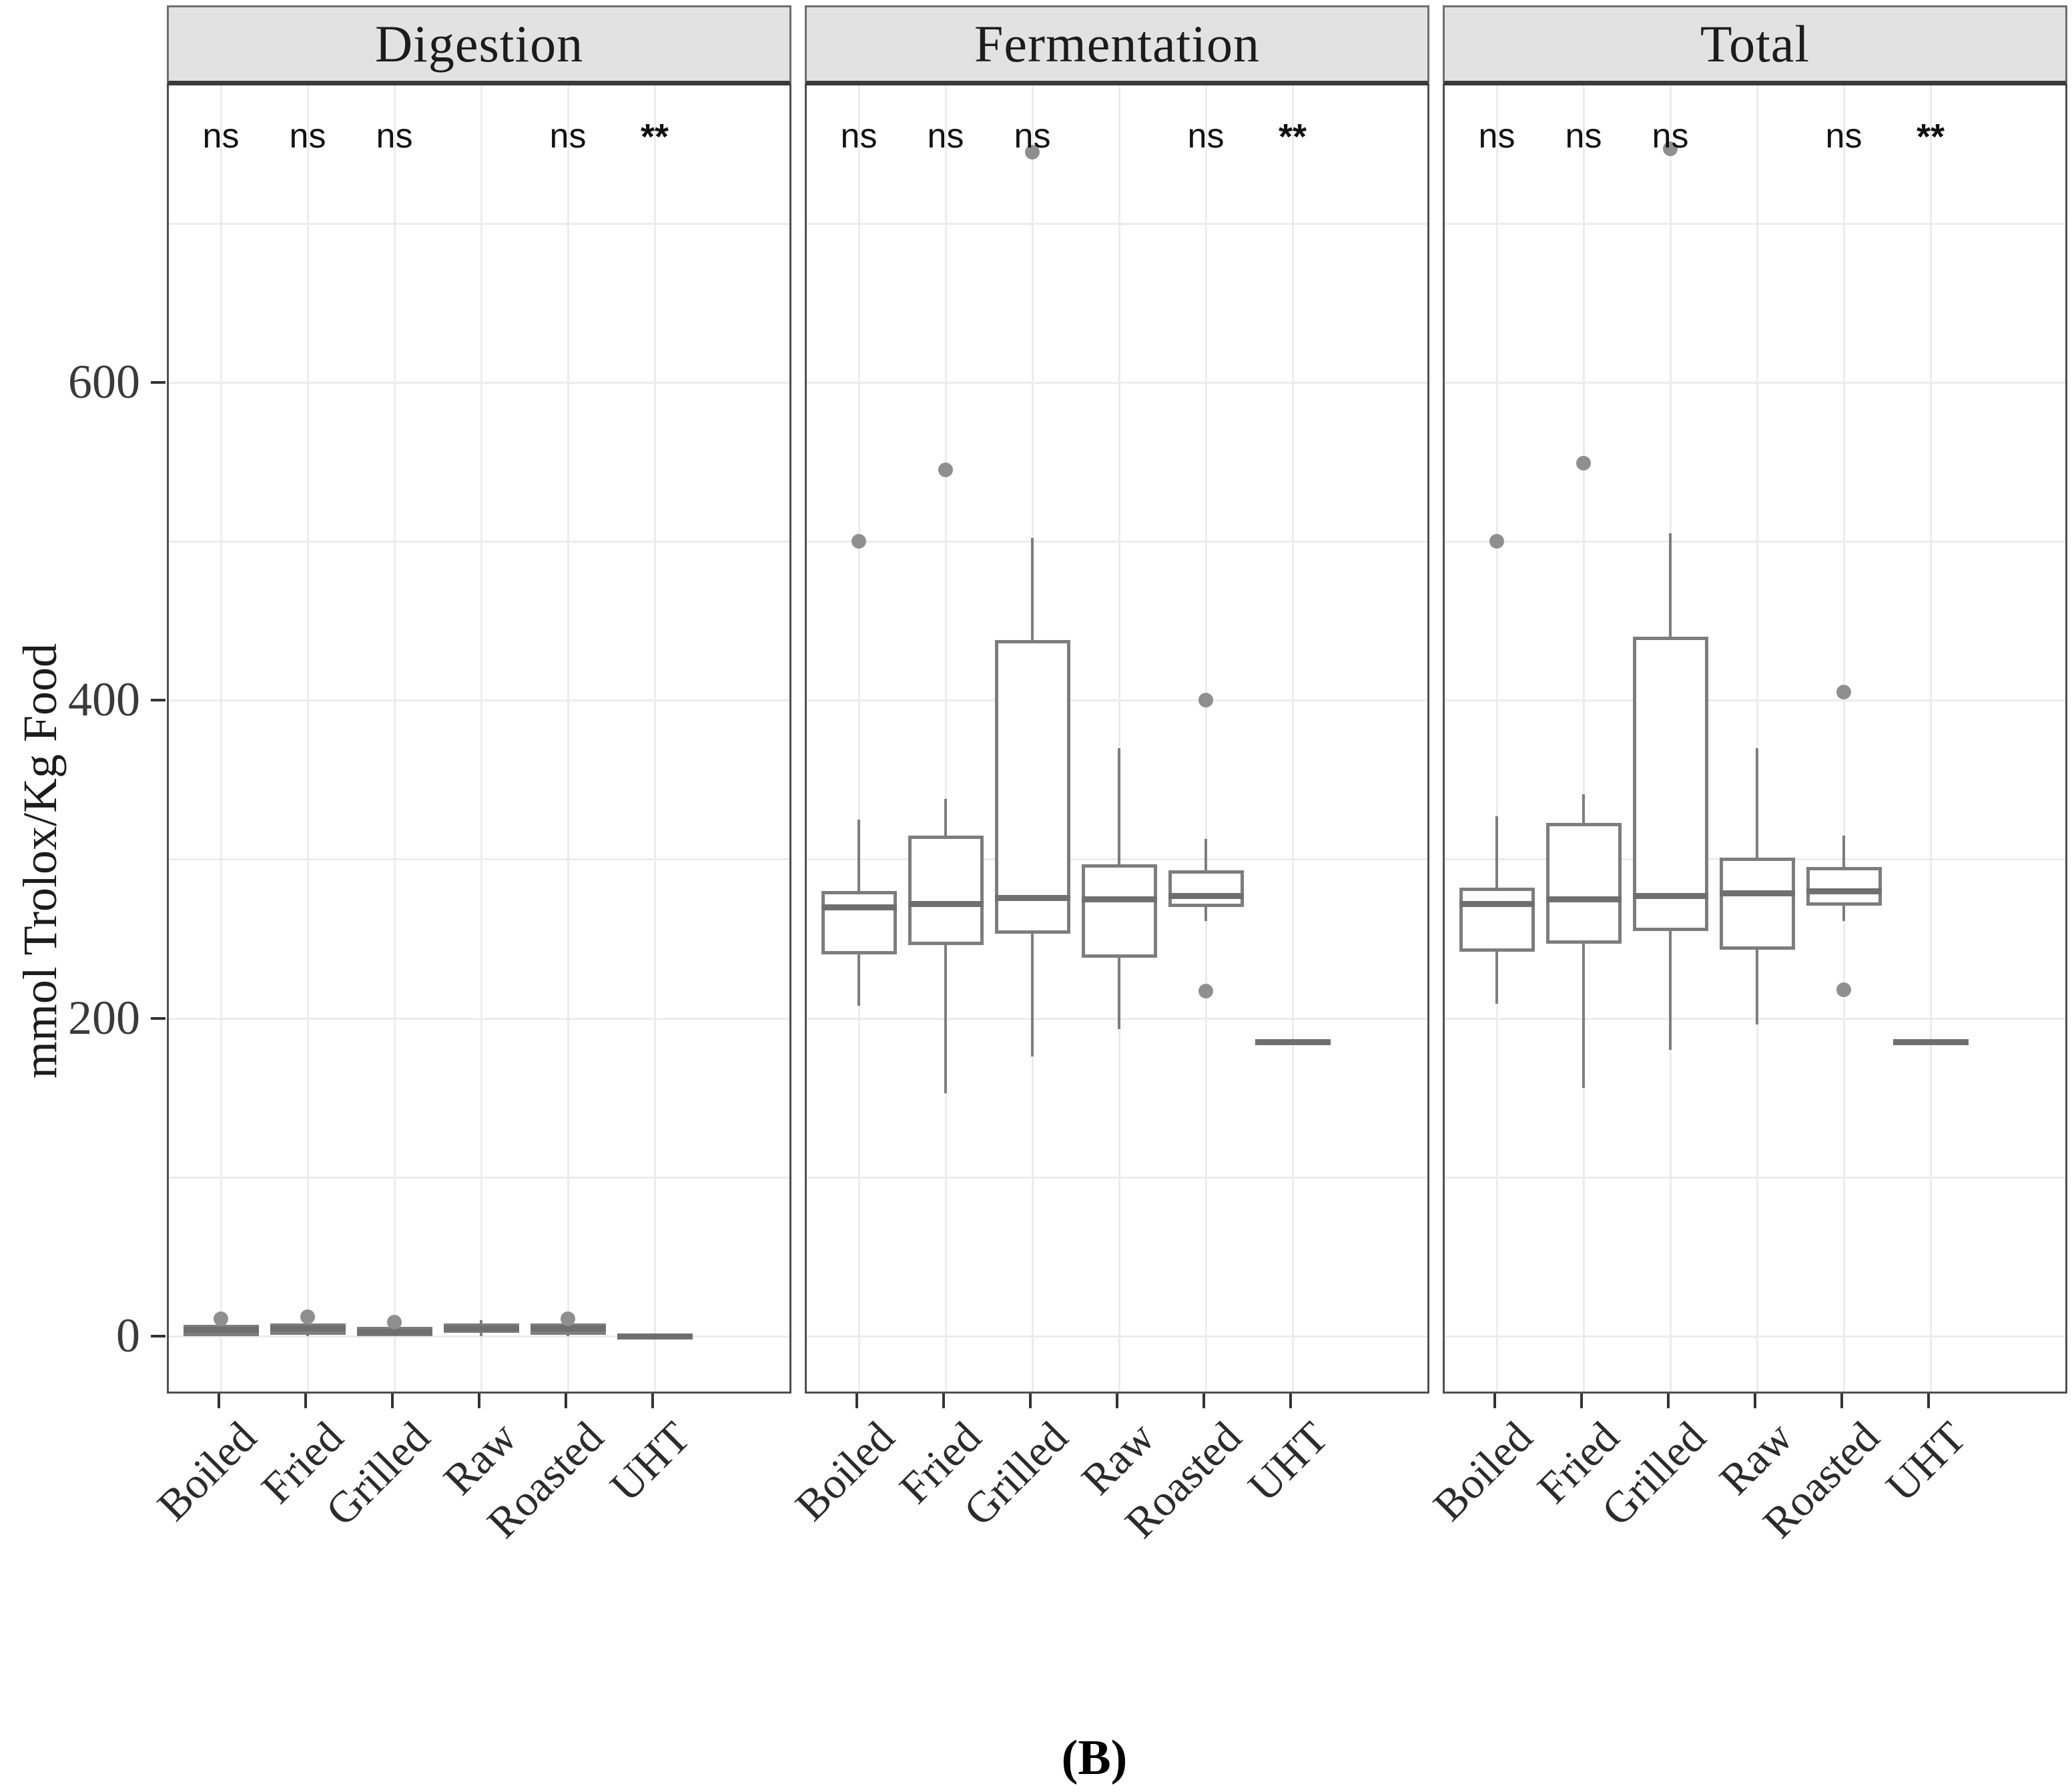 This screenshot has width=2072, height=1792. What do you see at coordinates (104, 381) in the screenshot?
I see `y-tick-label: 600` at bounding box center [104, 381].